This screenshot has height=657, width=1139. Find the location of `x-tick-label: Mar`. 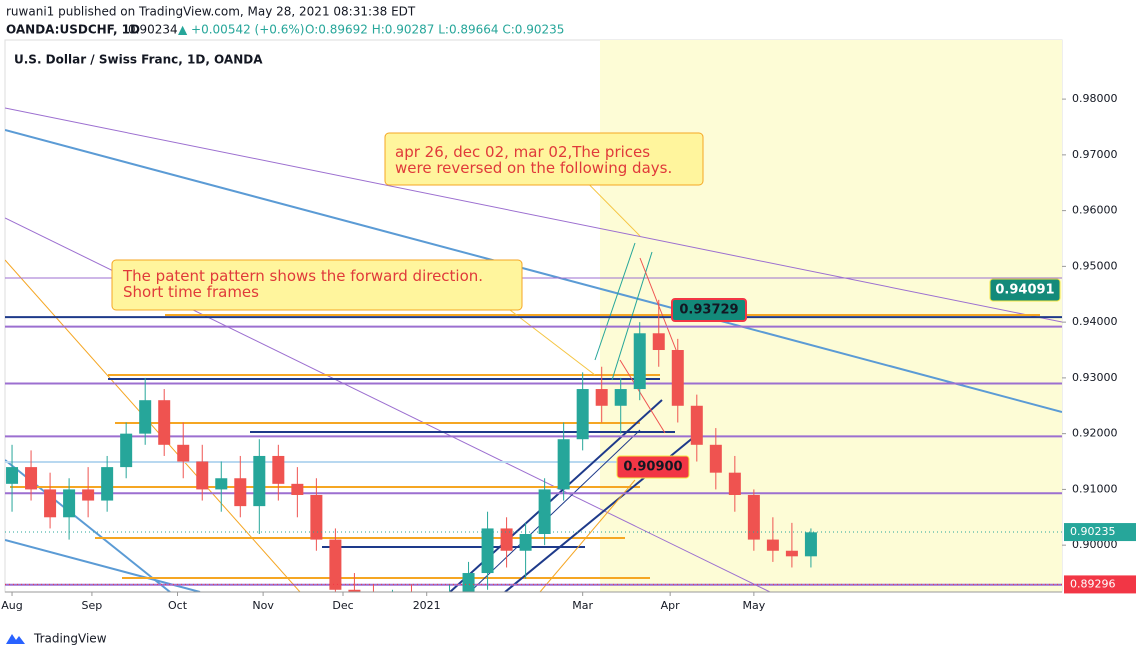

x-tick-label: Mar is located at coordinates (582, 605).